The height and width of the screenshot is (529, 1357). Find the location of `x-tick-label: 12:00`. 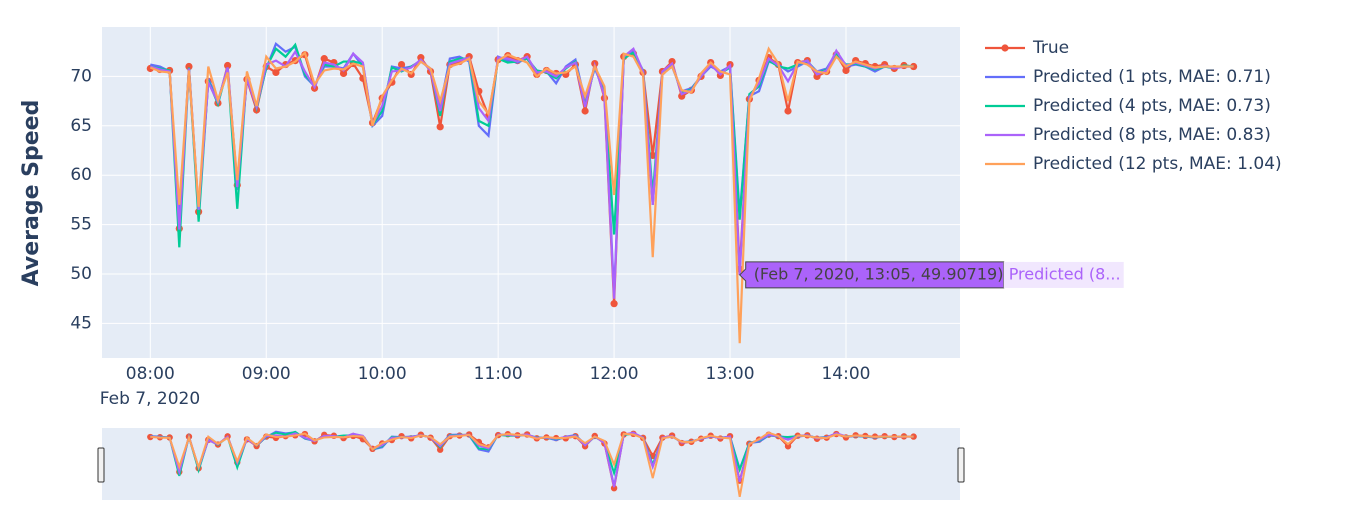

x-tick-label: 12:00 is located at coordinates (614, 374).